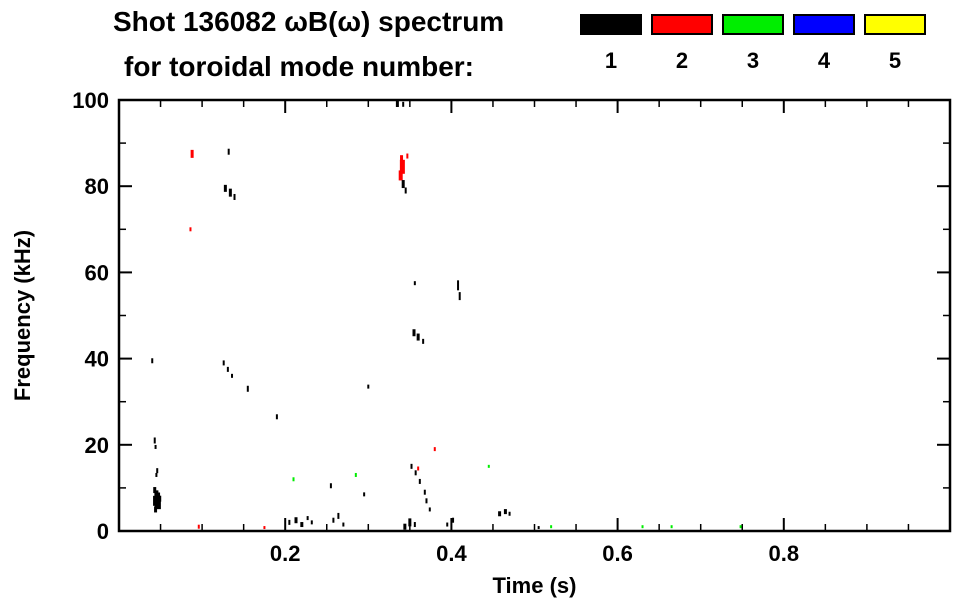 This screenshot has width=963, height=615. Describe the element at coordinates (895, 60) in the screenshot. I see `legend-label-mode-5: 5` at that location.